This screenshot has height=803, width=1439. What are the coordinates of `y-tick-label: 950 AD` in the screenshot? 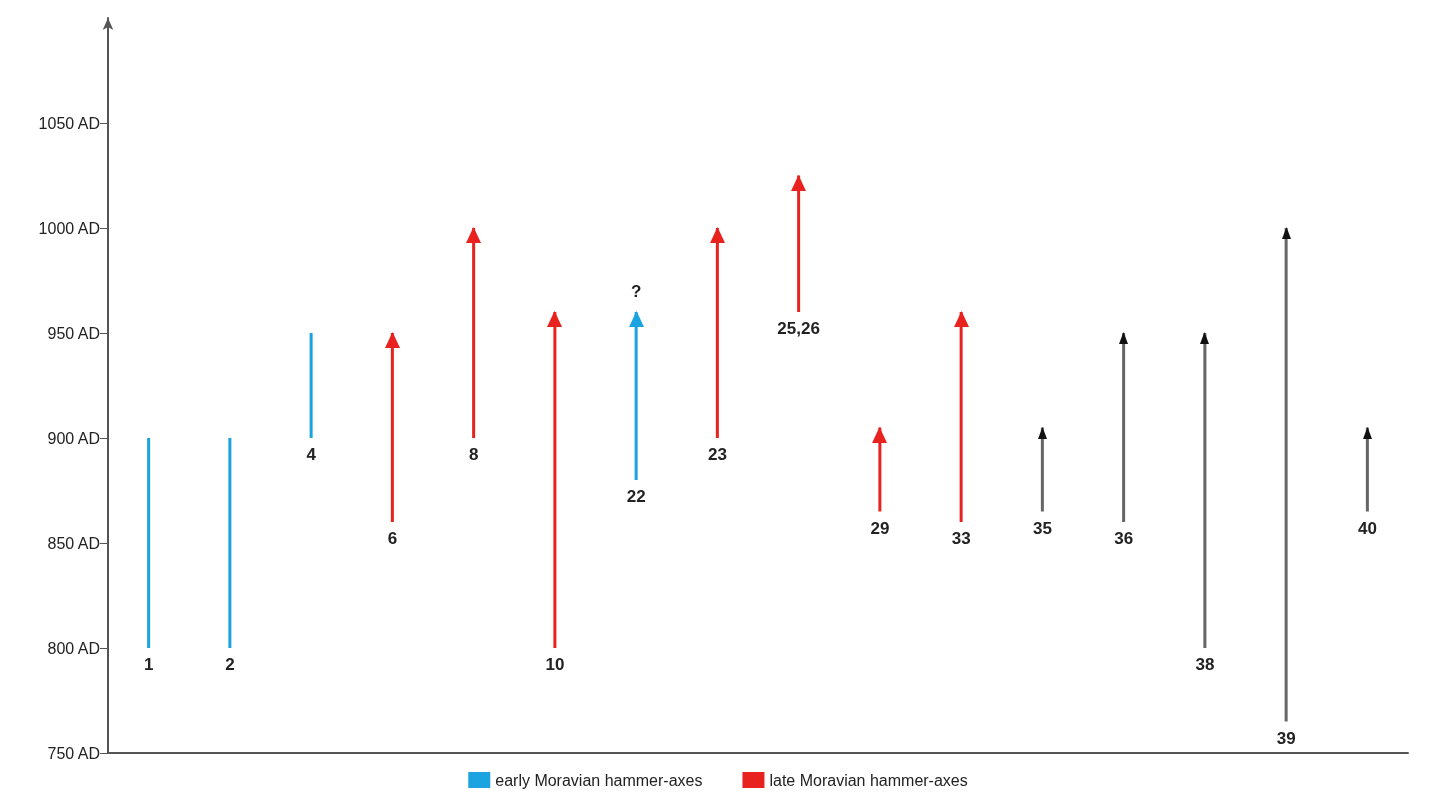 It's located at (73, 333).